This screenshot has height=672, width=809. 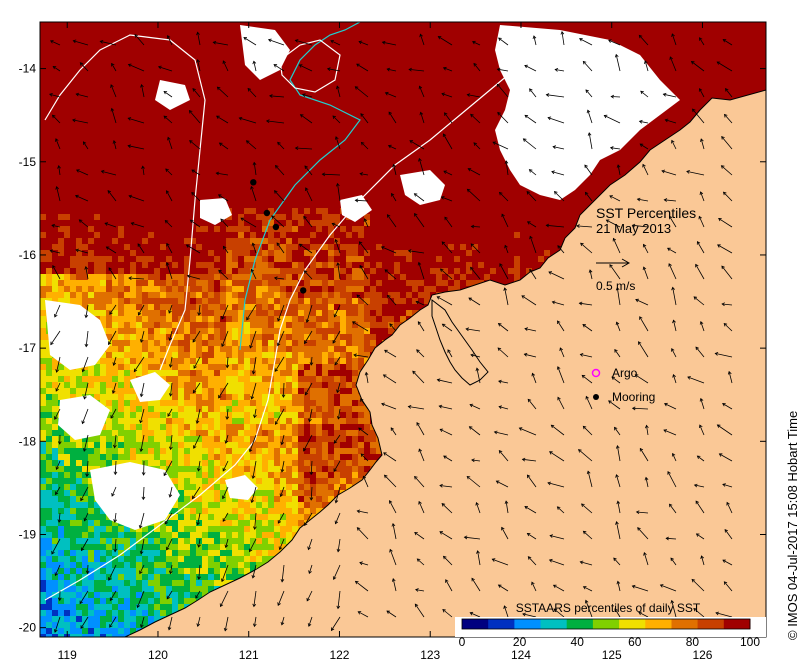 I want to click on imos-credit: © IMOS 04-Jul-2017 15:08 Hobart Time, so click(x=792, y=525).